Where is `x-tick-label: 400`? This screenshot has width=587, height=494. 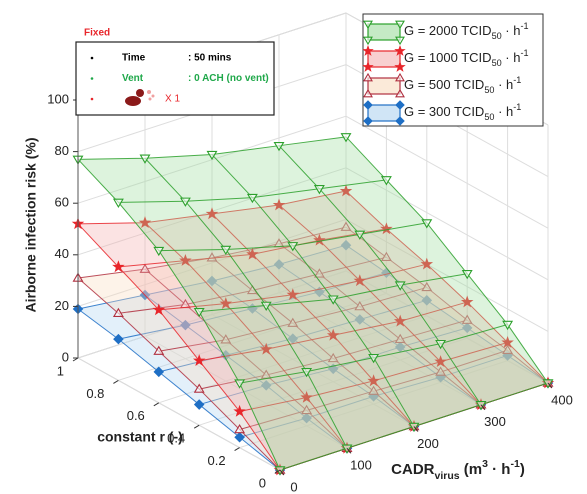
x-tick-label: 400 is located at coordinates (562, 399).